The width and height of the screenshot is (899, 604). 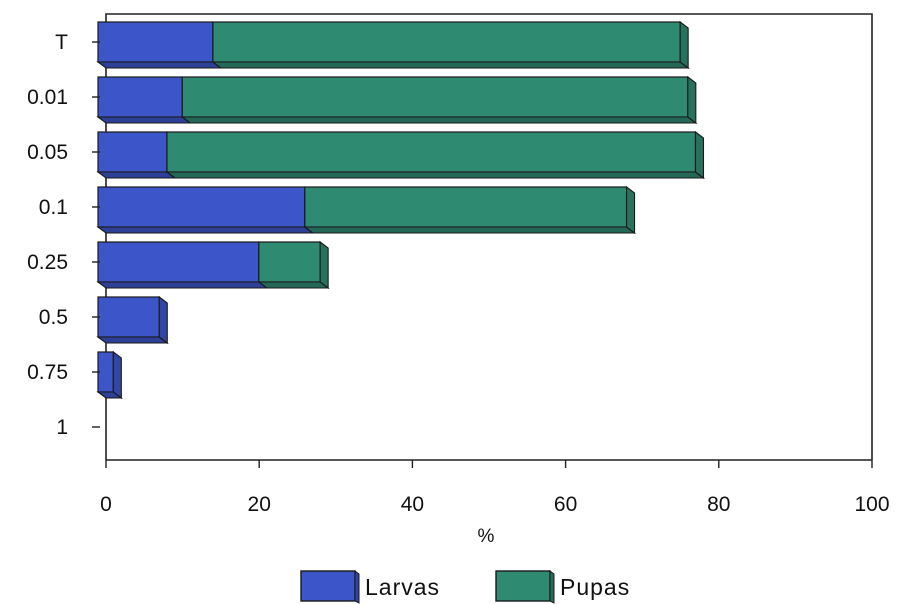 What do you see at coordinates (486, 536) in the screenshot?
I see `x-axis-title: %` at bounding box center [486, 536].